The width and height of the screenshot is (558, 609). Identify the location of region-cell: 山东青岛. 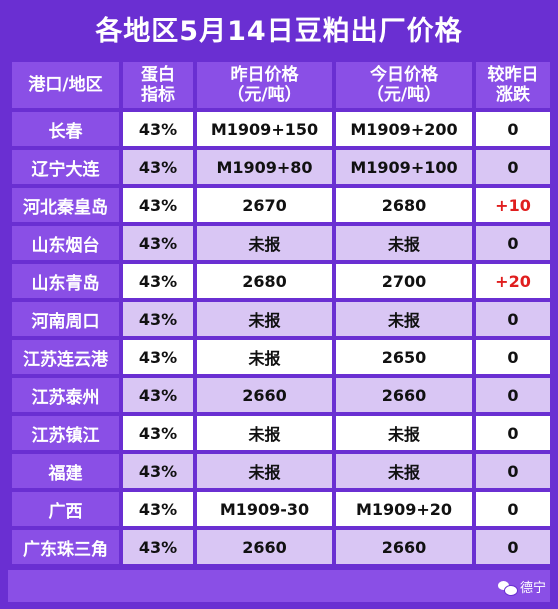
(65, 281).